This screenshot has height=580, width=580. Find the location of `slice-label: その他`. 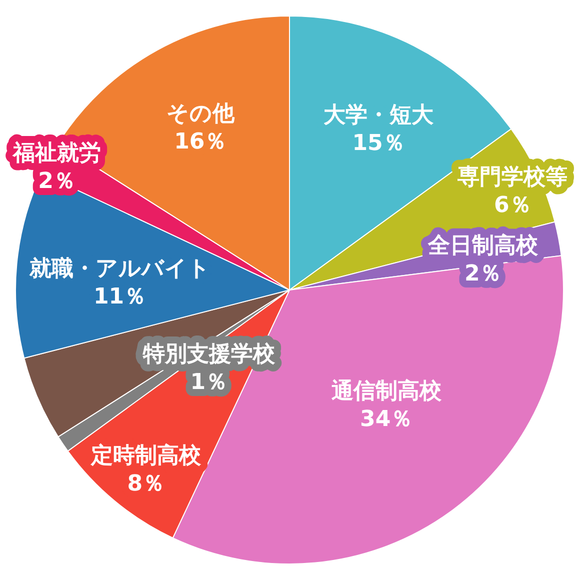

slice-label: その他 is located at coordinates (201, 113).